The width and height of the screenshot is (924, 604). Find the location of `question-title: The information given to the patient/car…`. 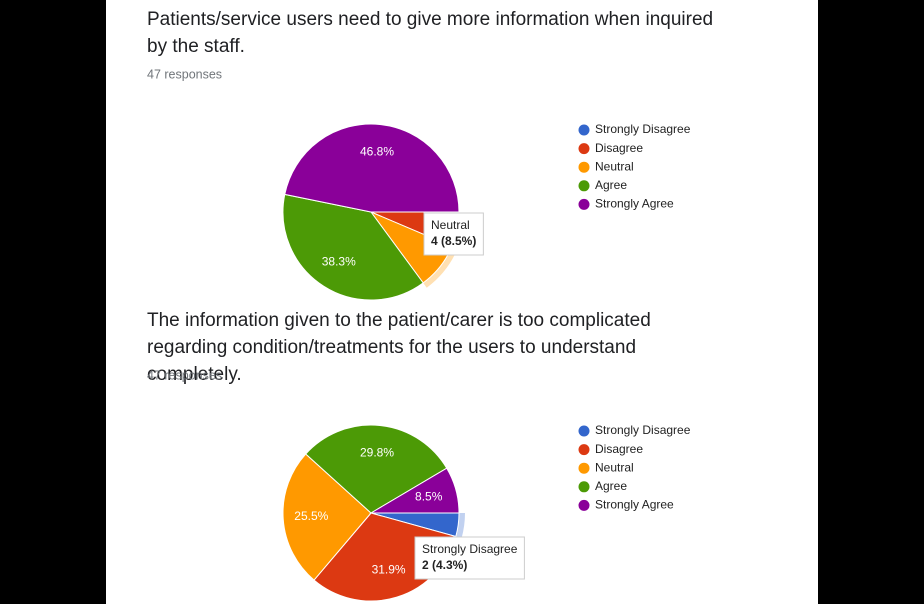

question-title: The information given to the patient/car… is located at coordinates (399, 347).